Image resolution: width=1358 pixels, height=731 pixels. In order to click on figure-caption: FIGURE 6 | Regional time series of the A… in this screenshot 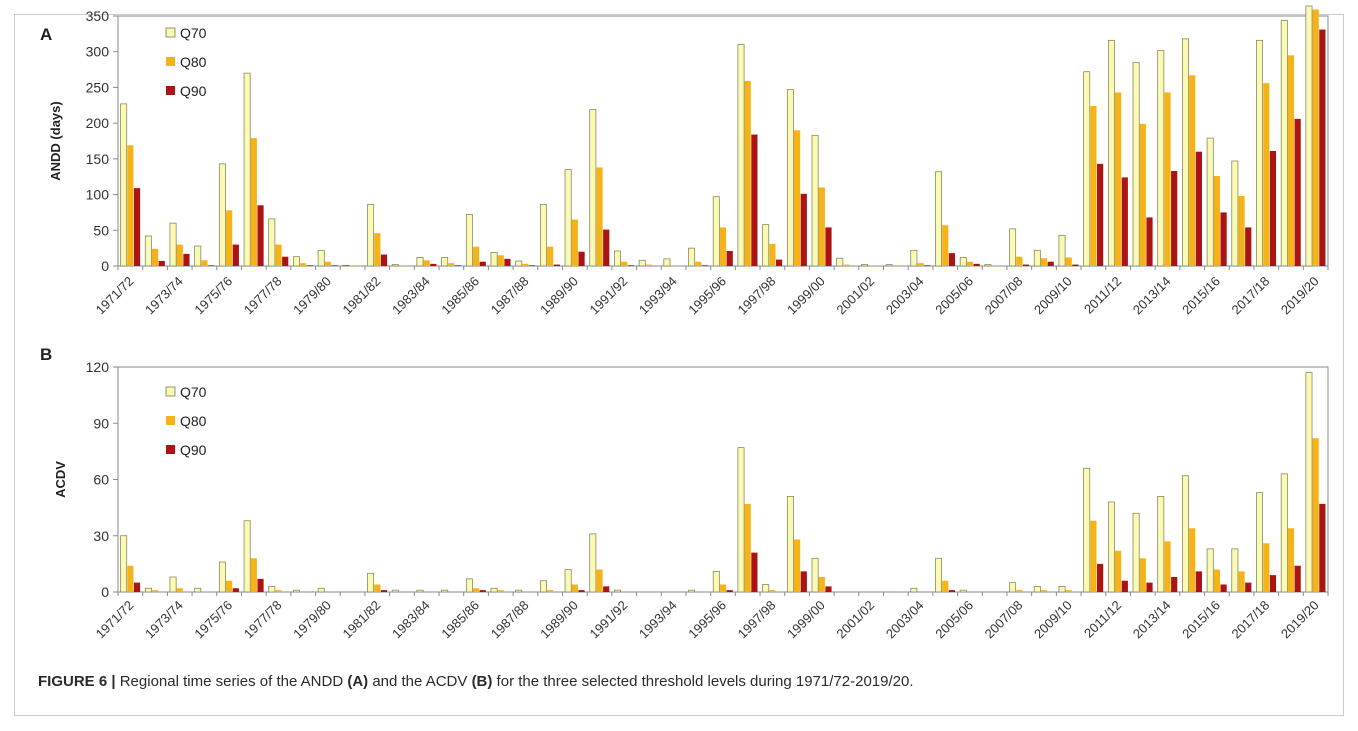, I will do `click(476, 681)`.